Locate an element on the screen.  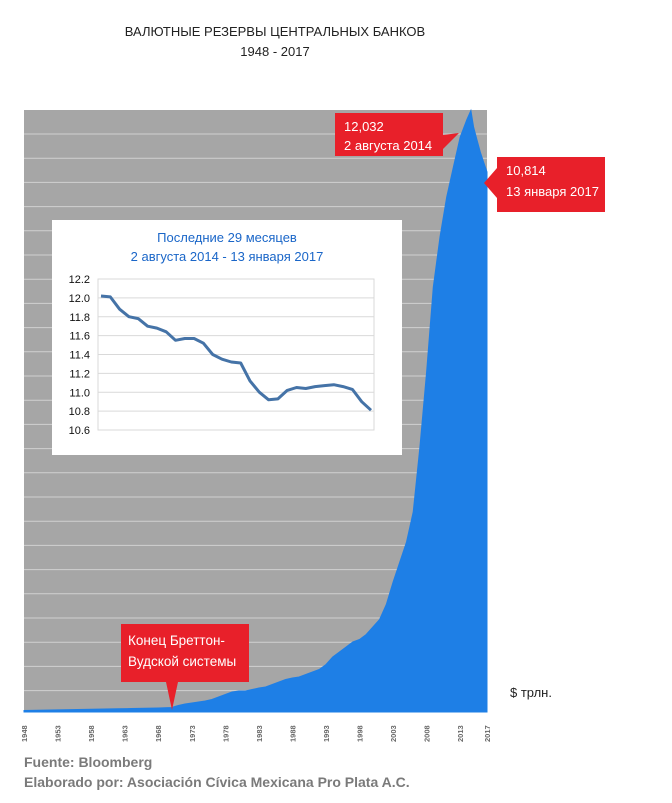
y-axis-label: $ трлн. is located at coordinates (531, 692).